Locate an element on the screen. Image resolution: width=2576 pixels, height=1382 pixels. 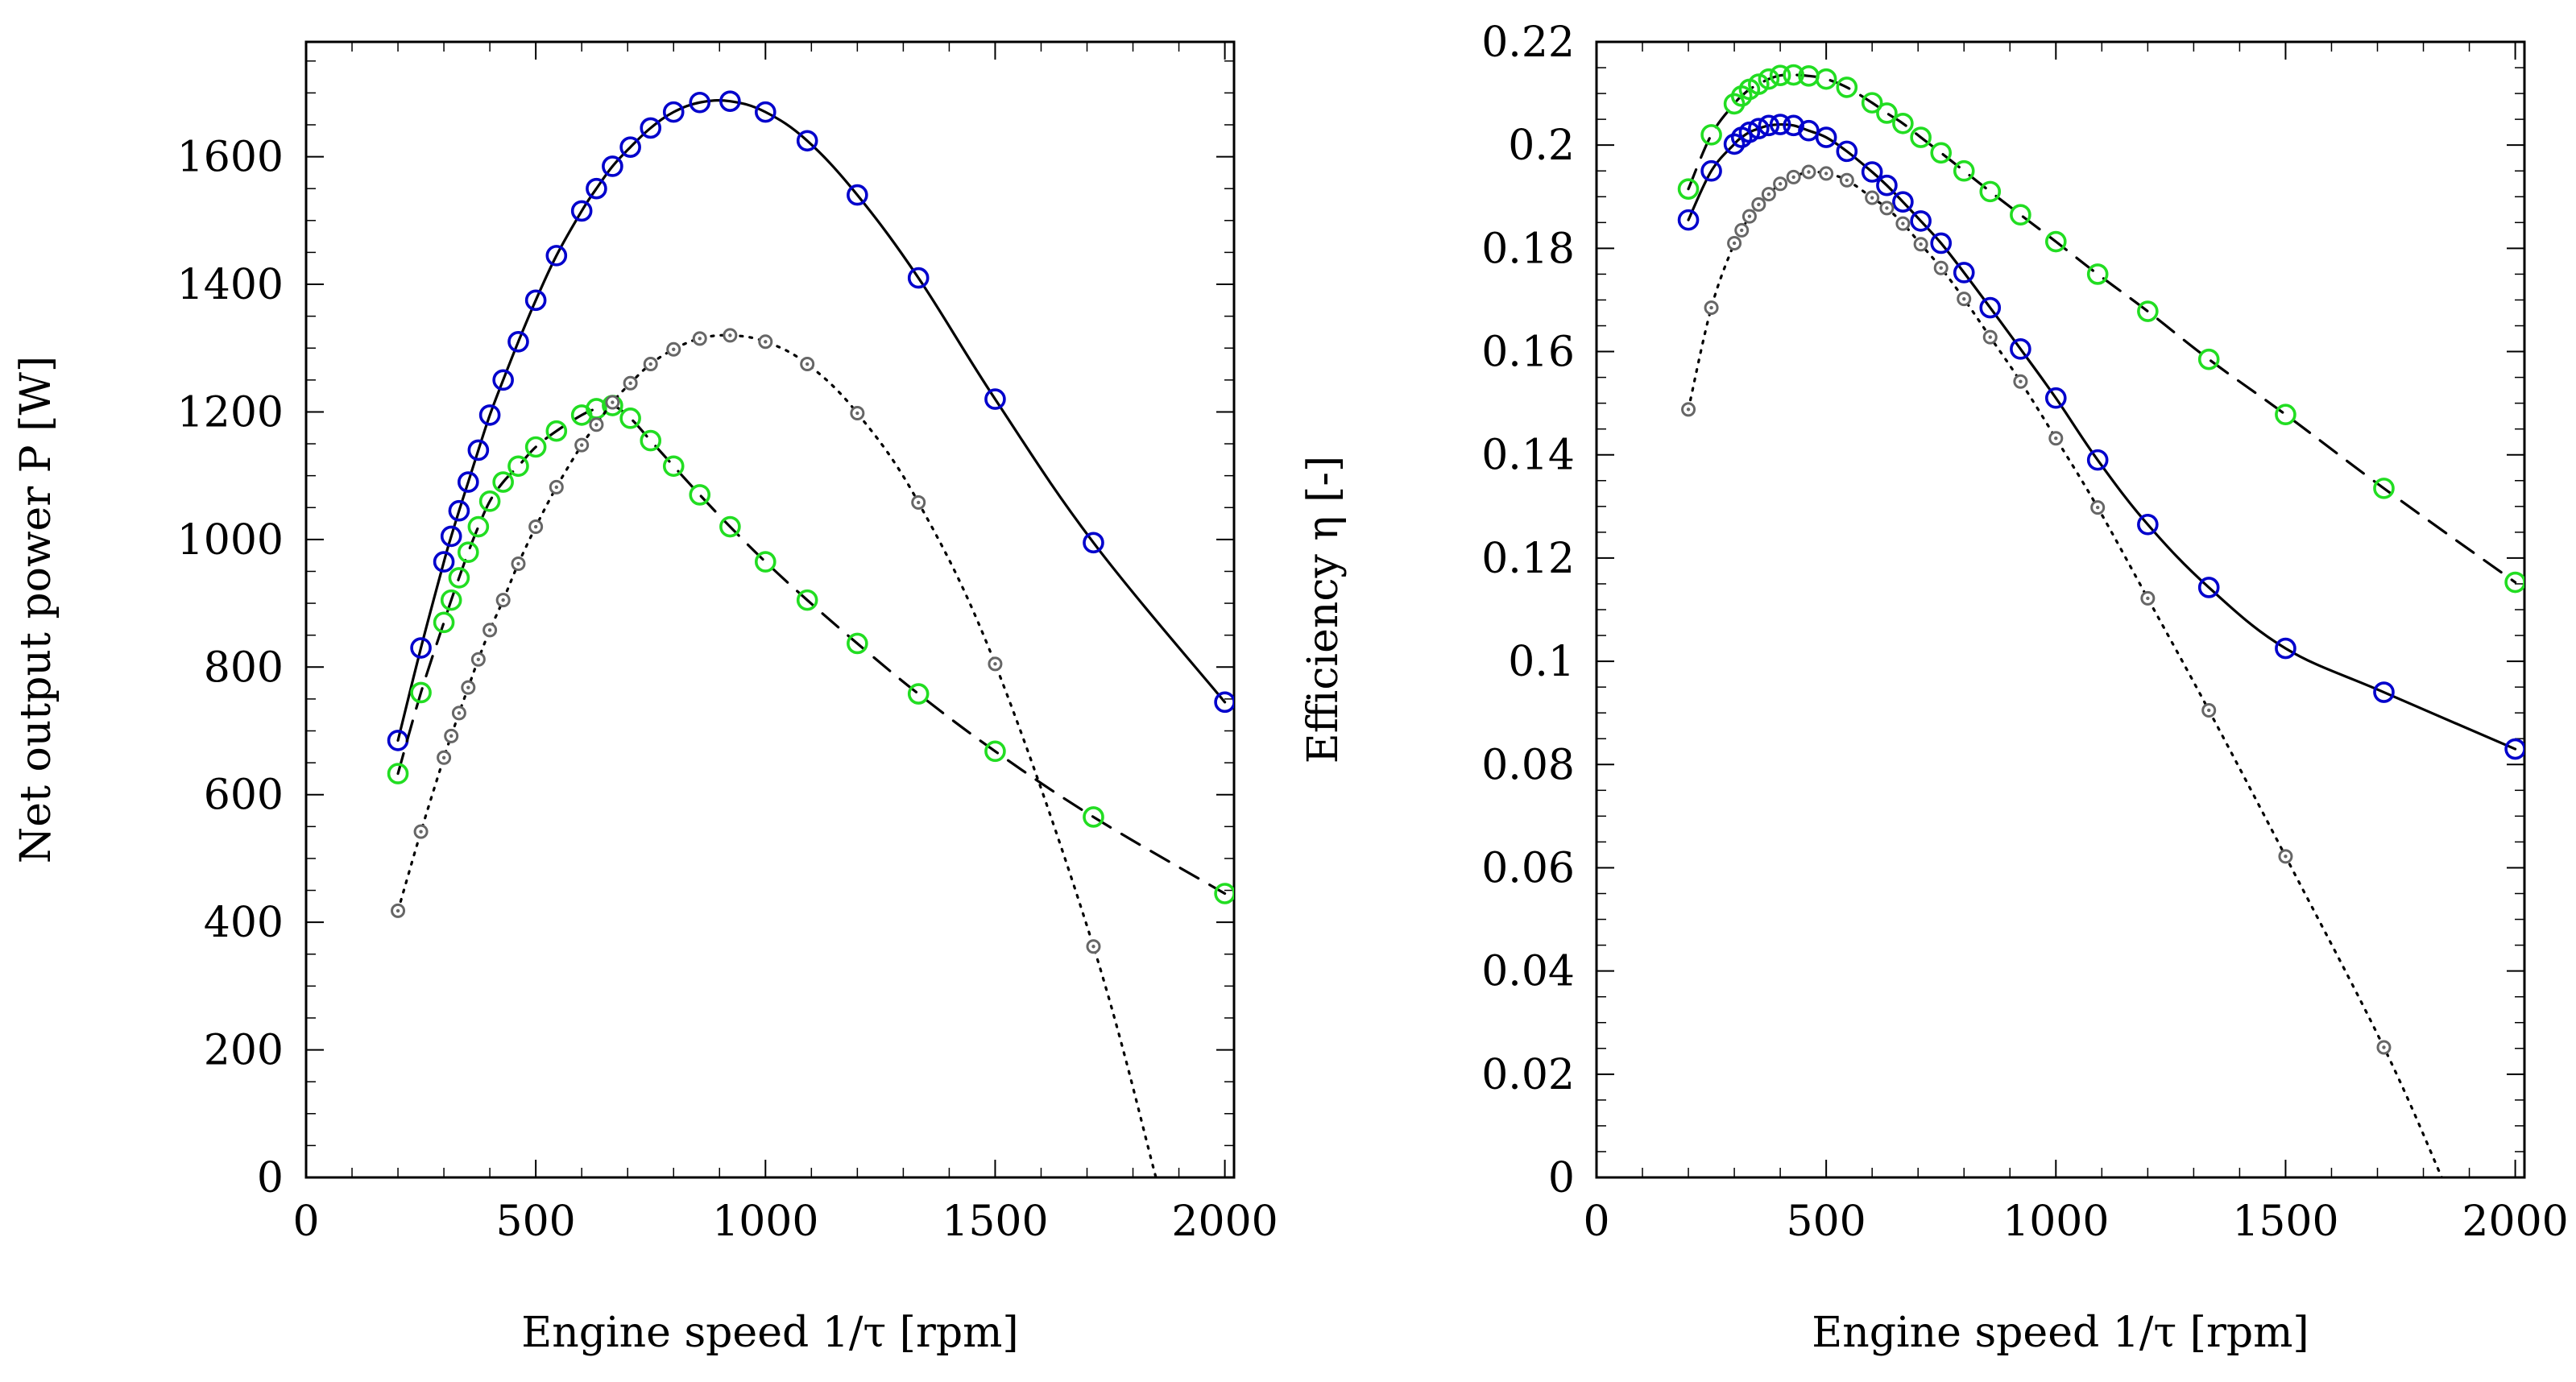
y-tick-label: 0.04 is located at coordinates (1528, 972).